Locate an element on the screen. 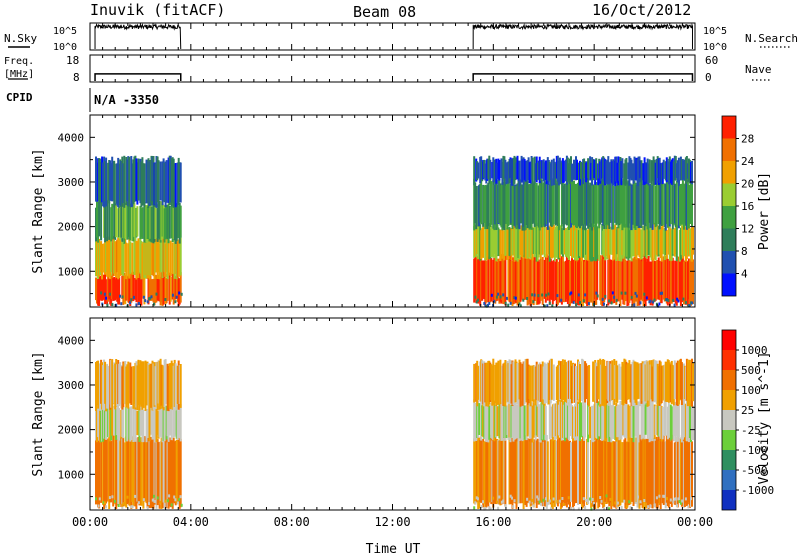 This screenshot has height=554, width=800. freq-trace is located at coordinates (392, 68).